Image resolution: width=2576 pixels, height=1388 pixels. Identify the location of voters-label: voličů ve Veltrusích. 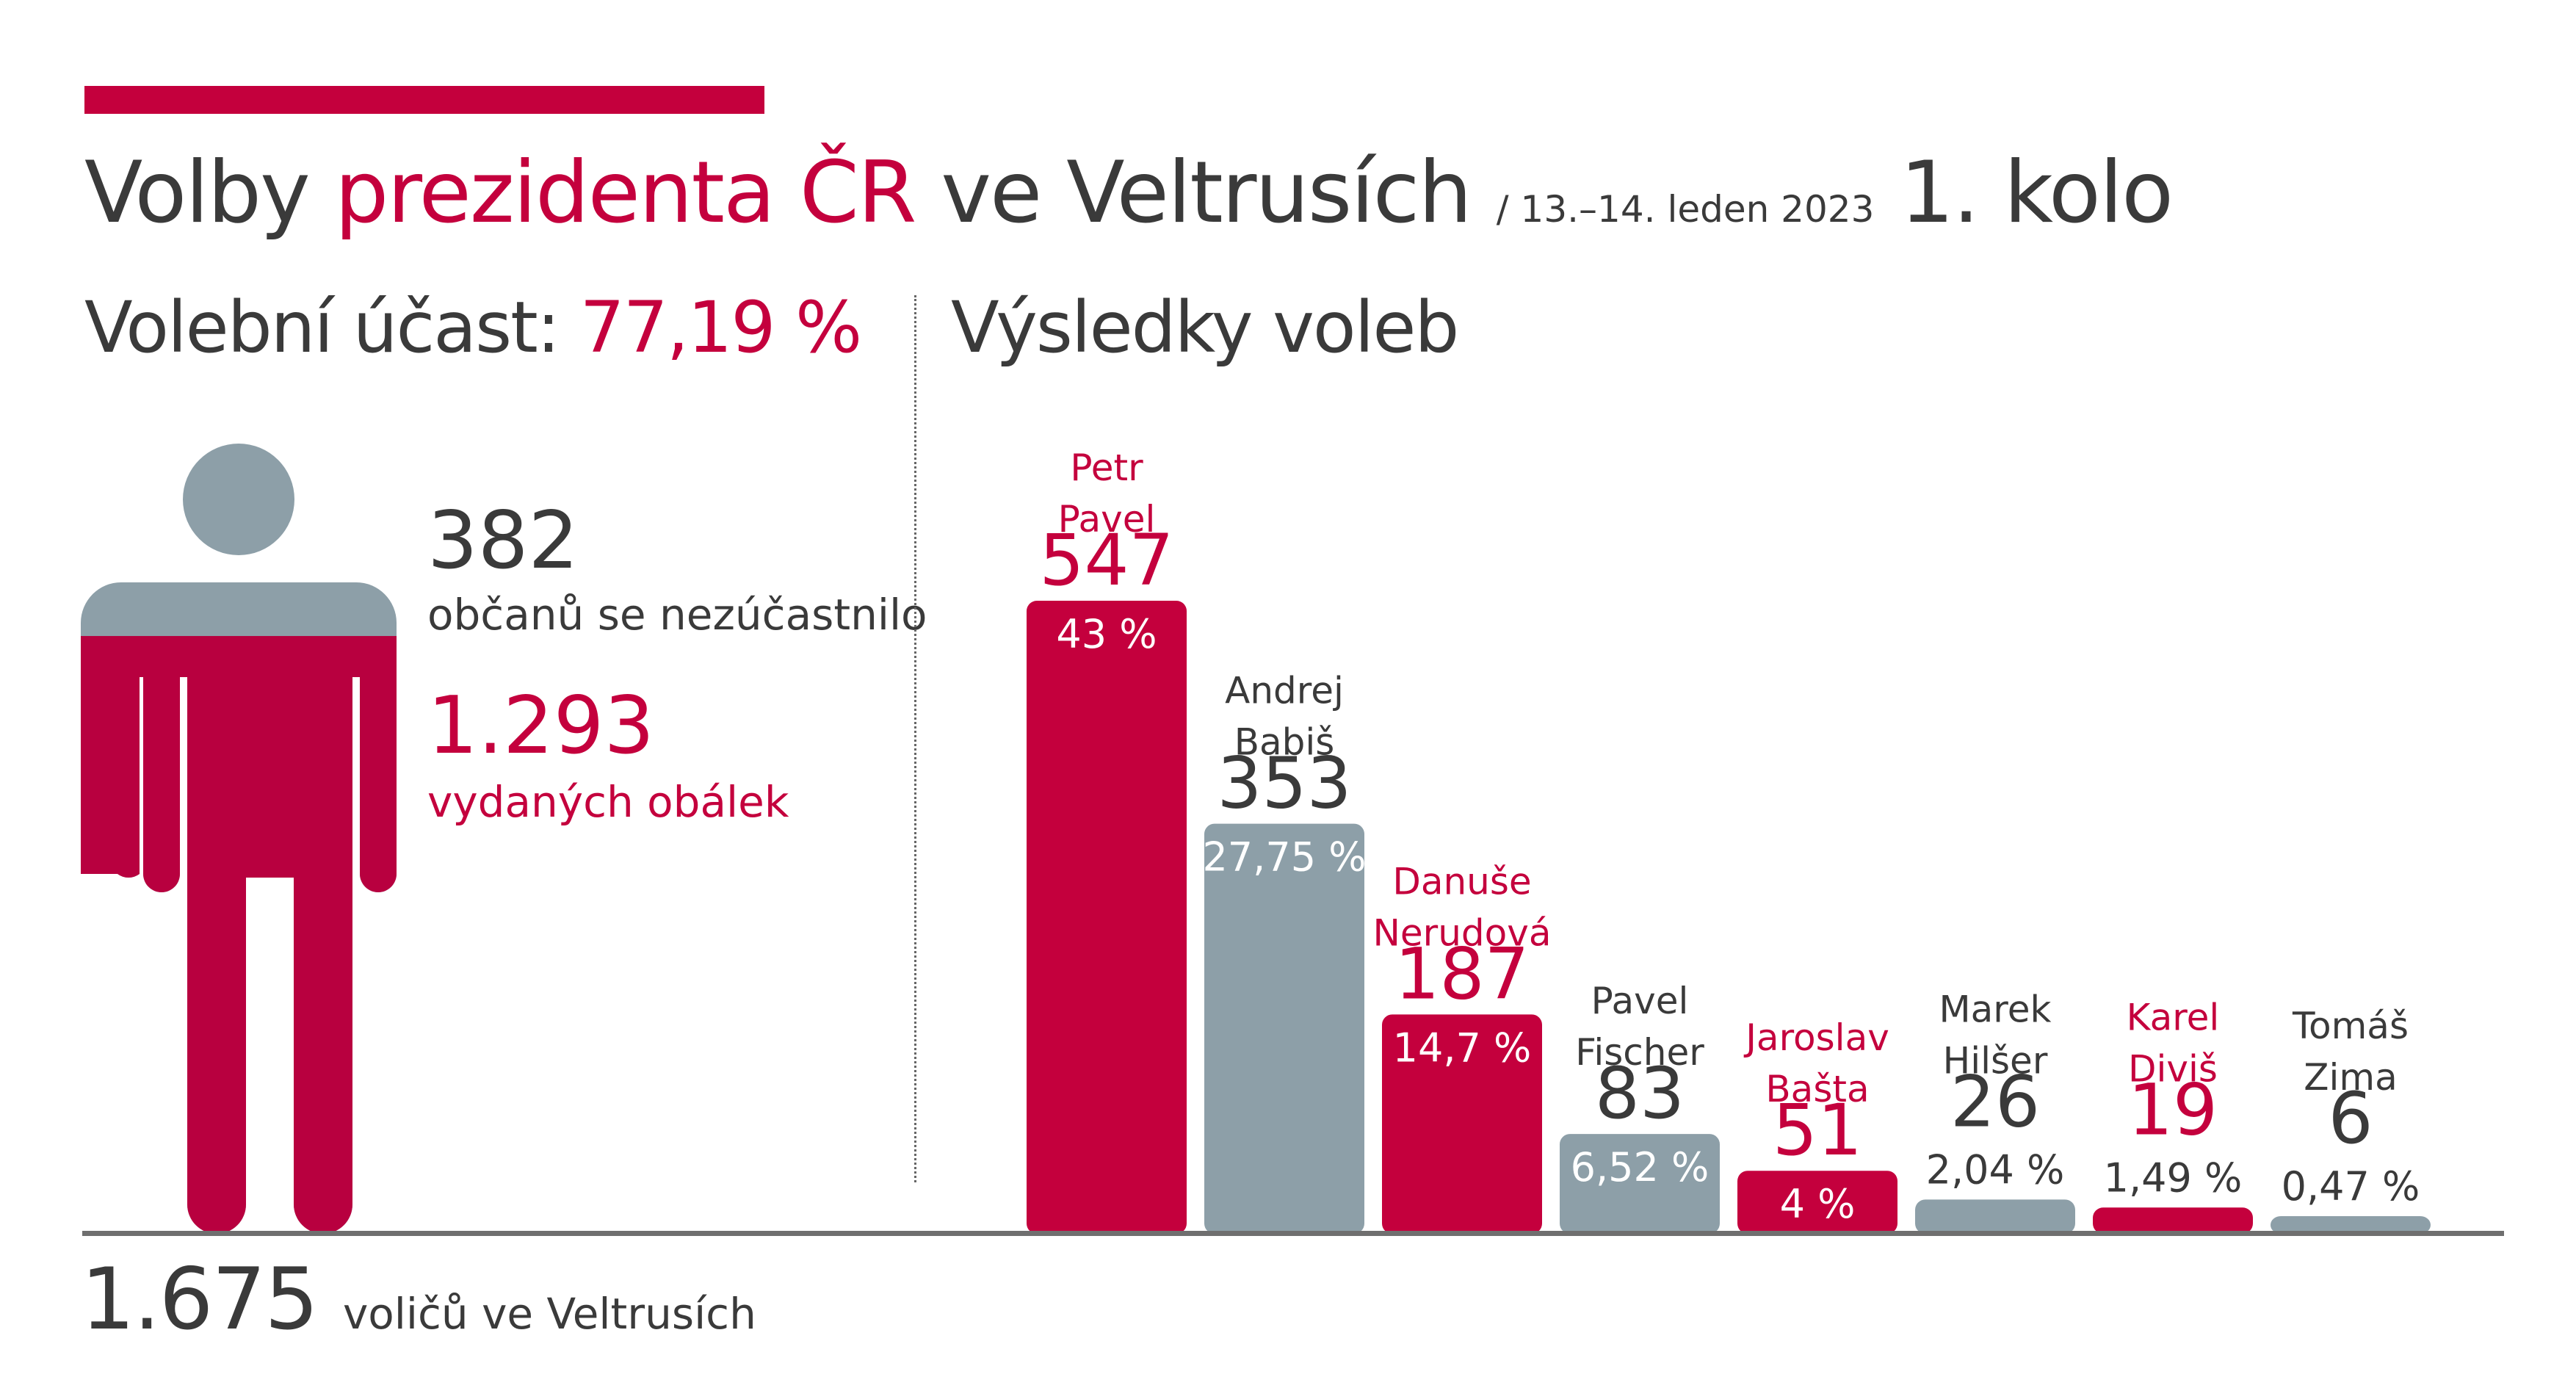
(549, 1314).